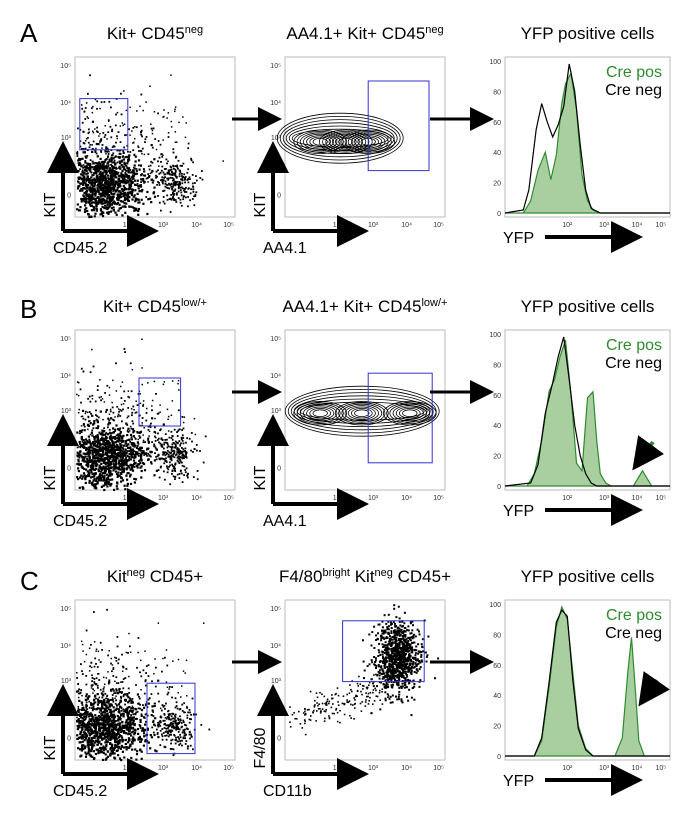 The width and height of the screenshot is (700, 832). I want to click on panel-letter: C, so click(29, 581).